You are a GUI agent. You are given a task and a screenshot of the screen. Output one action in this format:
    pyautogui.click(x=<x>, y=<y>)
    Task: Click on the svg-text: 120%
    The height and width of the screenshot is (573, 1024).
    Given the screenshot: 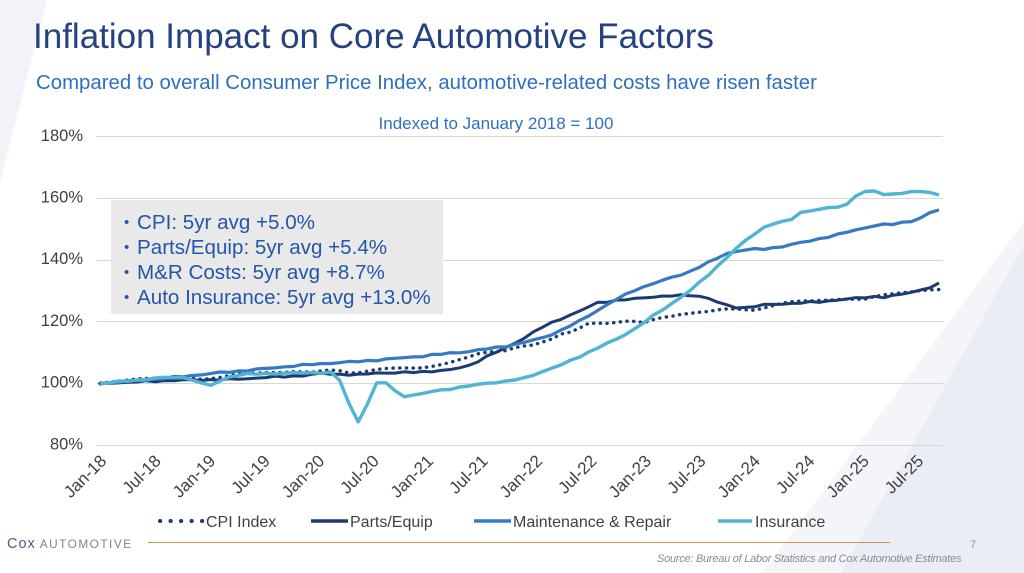 What is the action you would take?
    pyautogui.click(x=62, y=321)
    